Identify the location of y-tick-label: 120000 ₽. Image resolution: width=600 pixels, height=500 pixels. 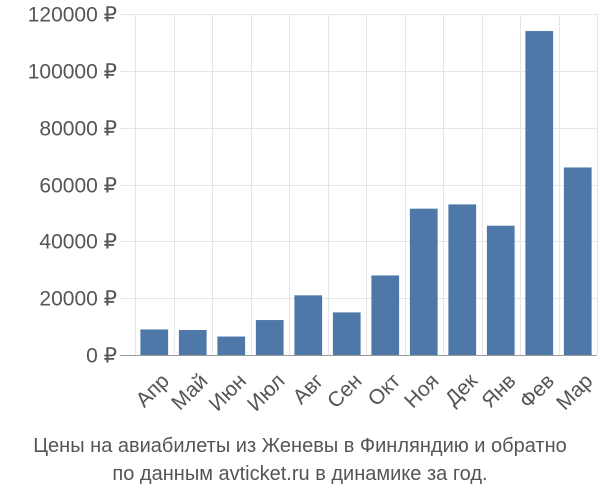
(72, 15).